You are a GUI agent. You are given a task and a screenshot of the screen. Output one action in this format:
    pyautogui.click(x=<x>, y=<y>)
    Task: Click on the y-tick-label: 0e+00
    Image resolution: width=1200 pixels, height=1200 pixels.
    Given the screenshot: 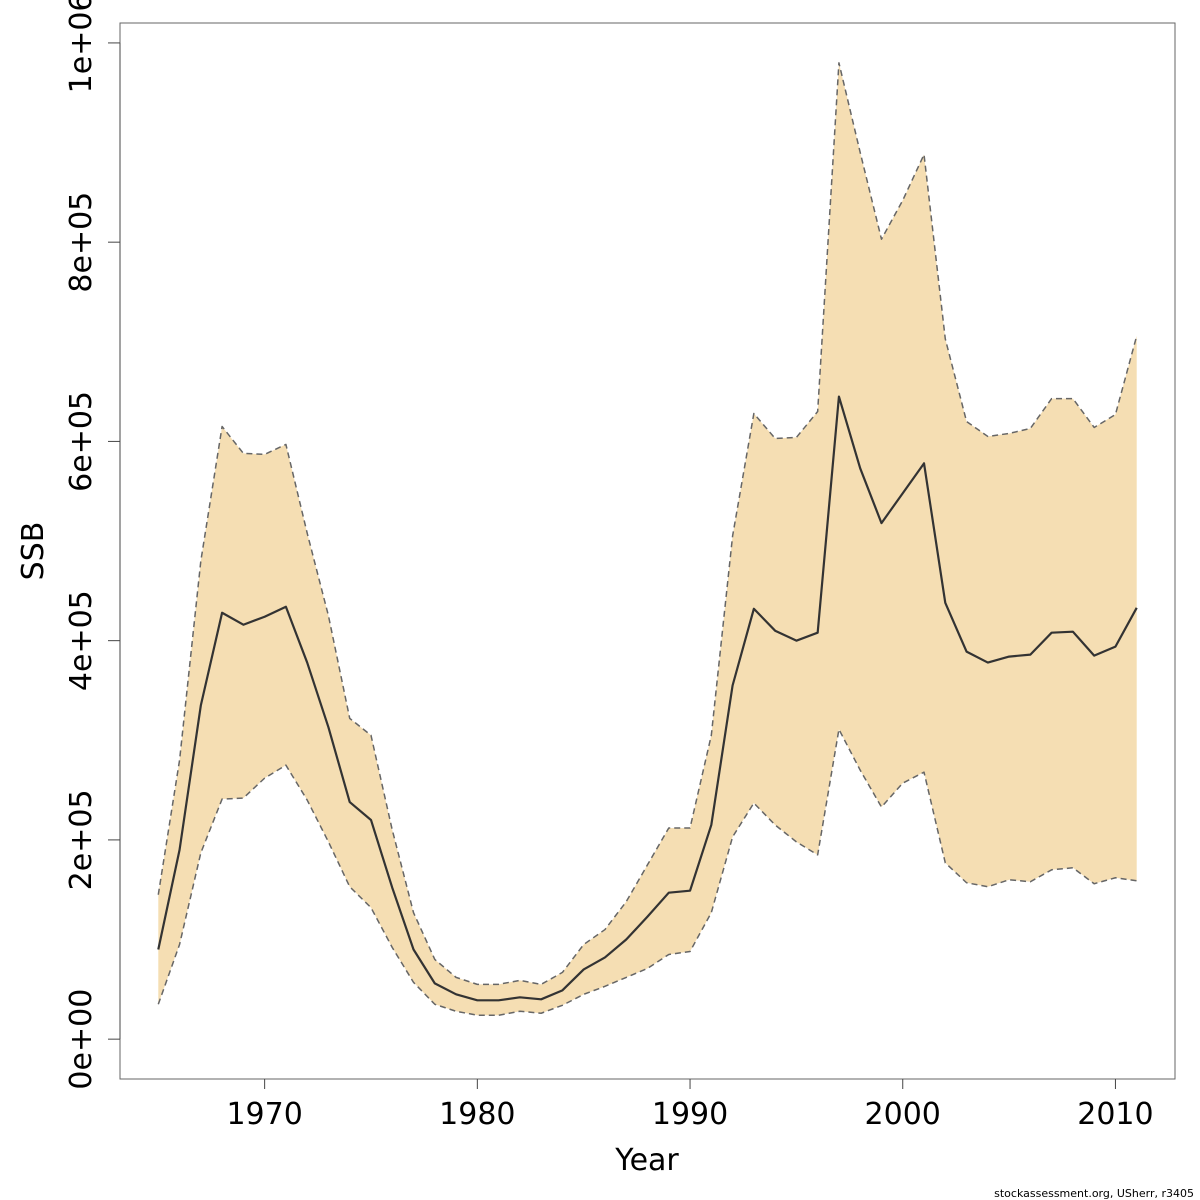 What is the action you would take?
    pyautogui.click(x=81, y=1039)
    